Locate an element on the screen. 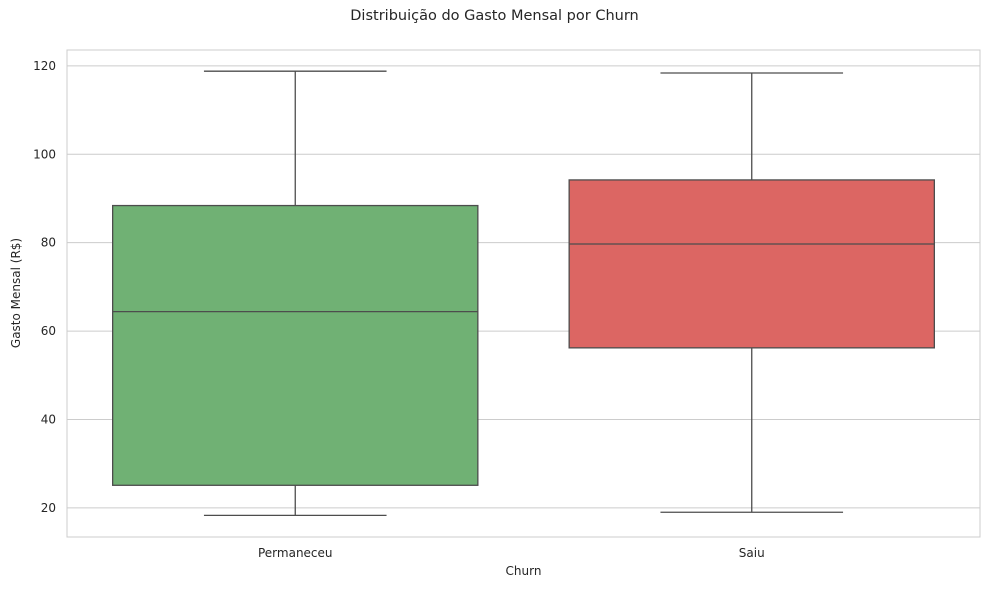 Image resolution: width=989 pixels, height=589 pixels. x-axis-label: Churn is located at coordinates (523, 571).